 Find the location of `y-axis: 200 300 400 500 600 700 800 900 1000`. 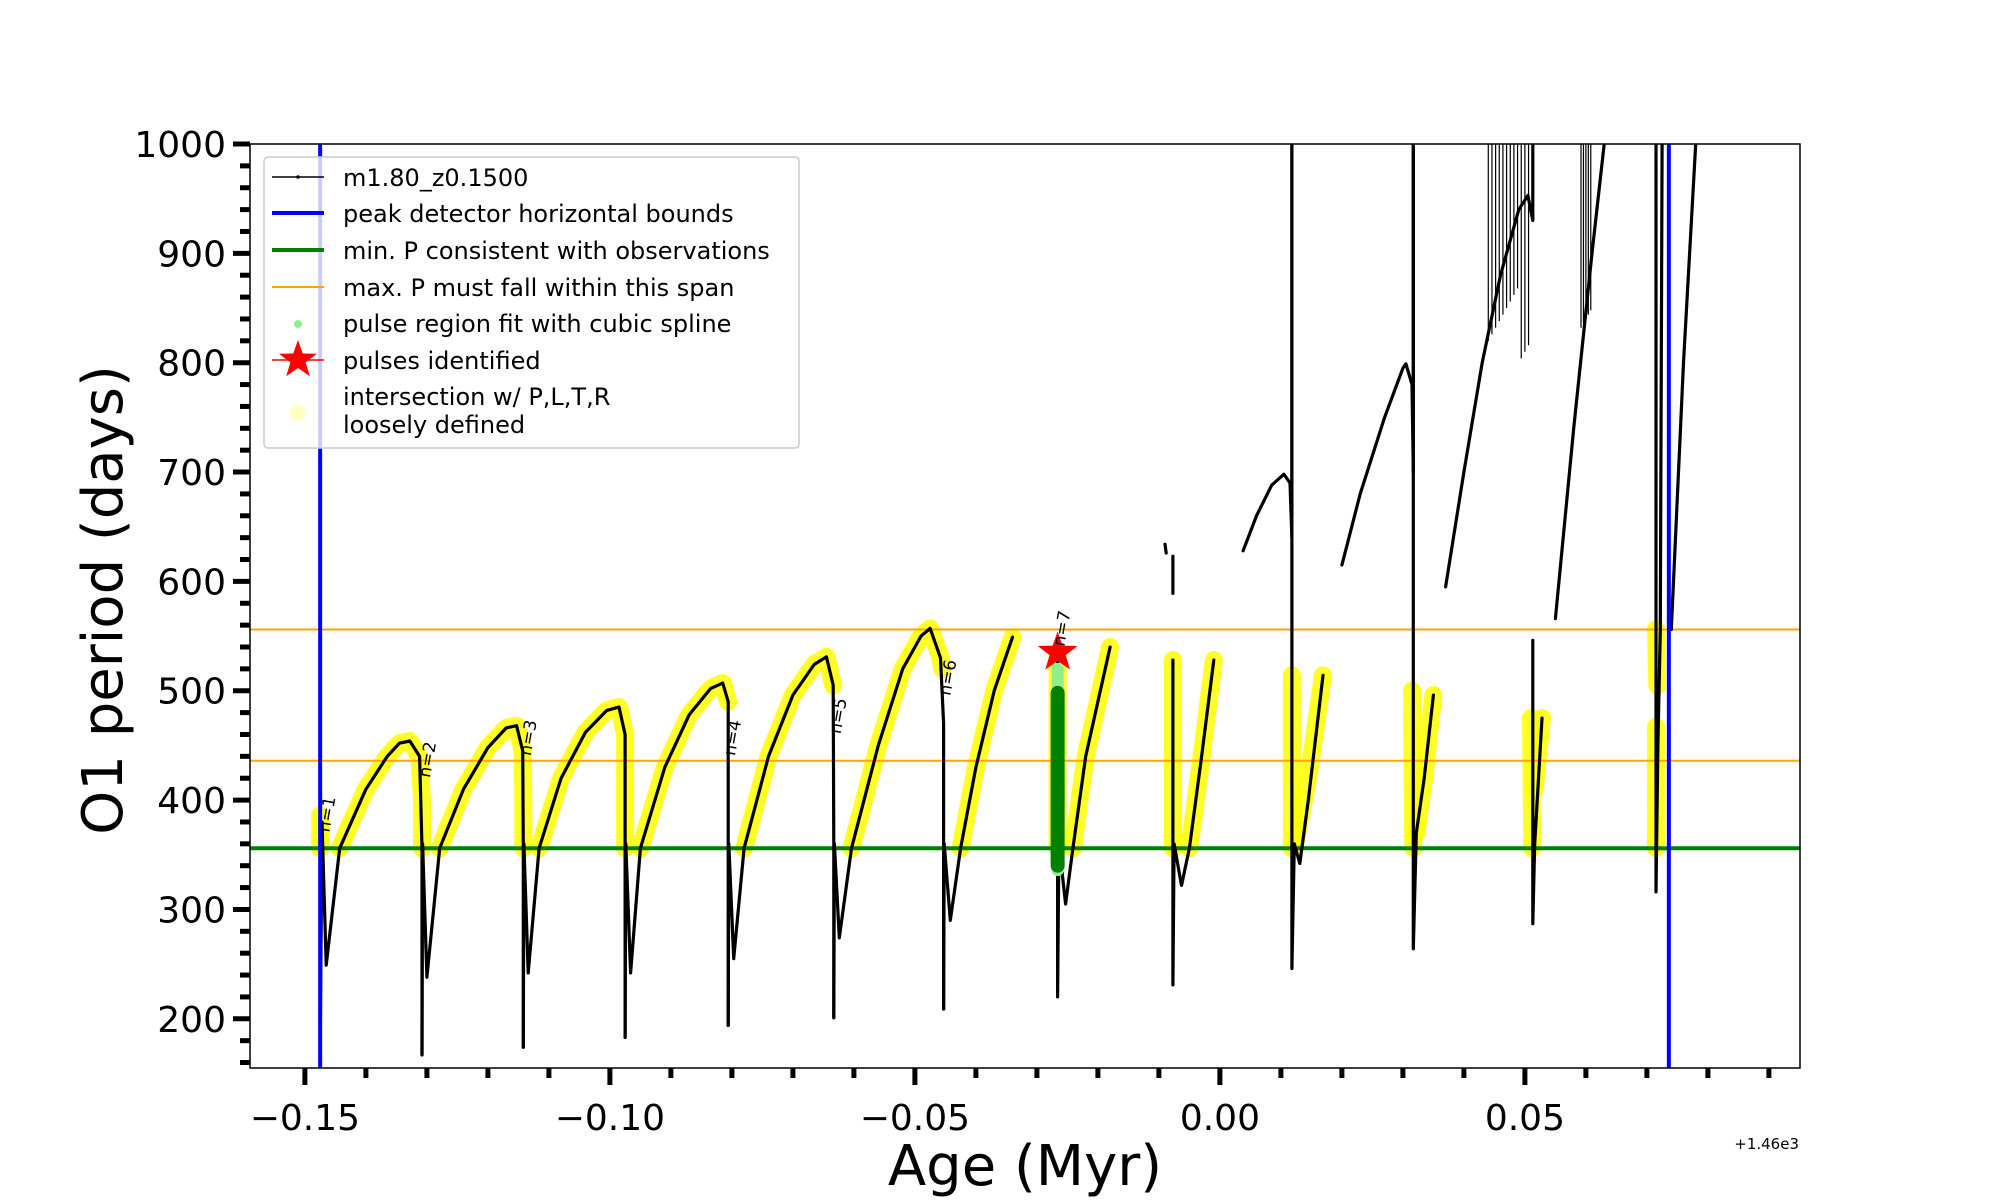

y-axis: 200 300 400 500 600 700 800 900 1000 is located at coordinates (192, 595).